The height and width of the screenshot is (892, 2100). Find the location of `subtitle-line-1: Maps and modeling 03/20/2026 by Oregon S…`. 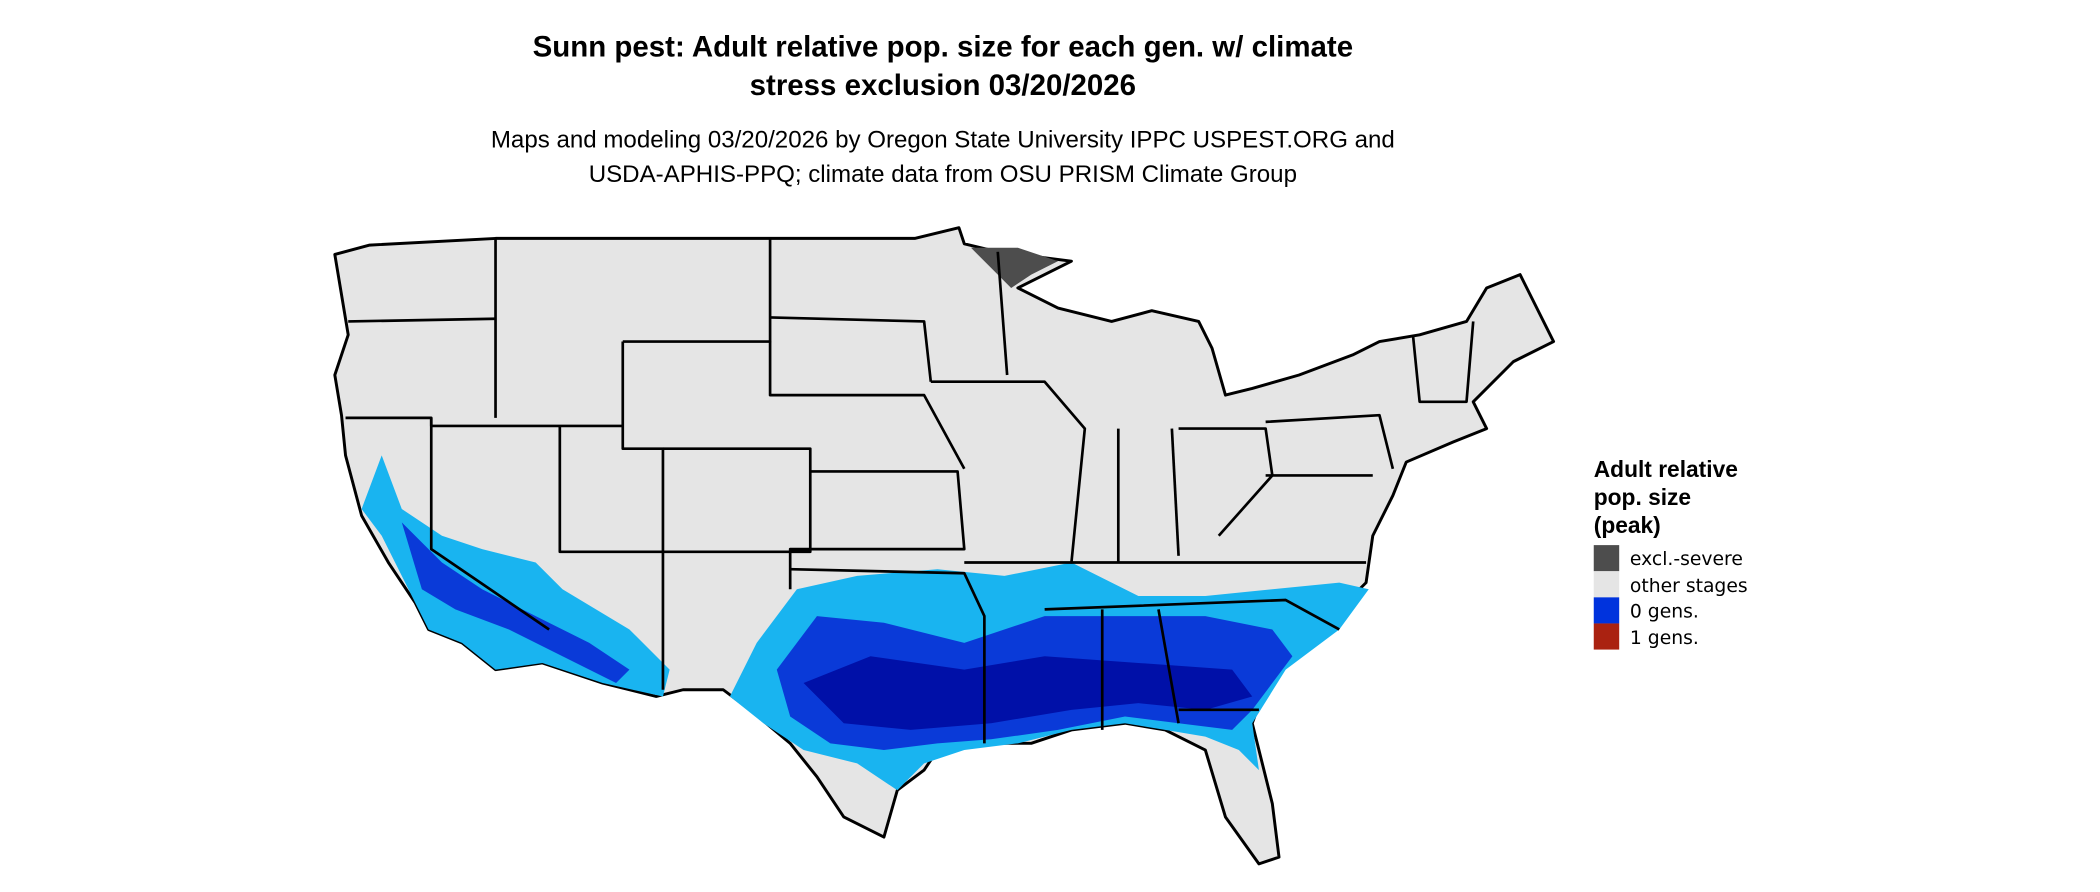

subtitle-line-1: Maps and modeling 03/20/2026 by Oregon S… is located at coordinates (943, 139).